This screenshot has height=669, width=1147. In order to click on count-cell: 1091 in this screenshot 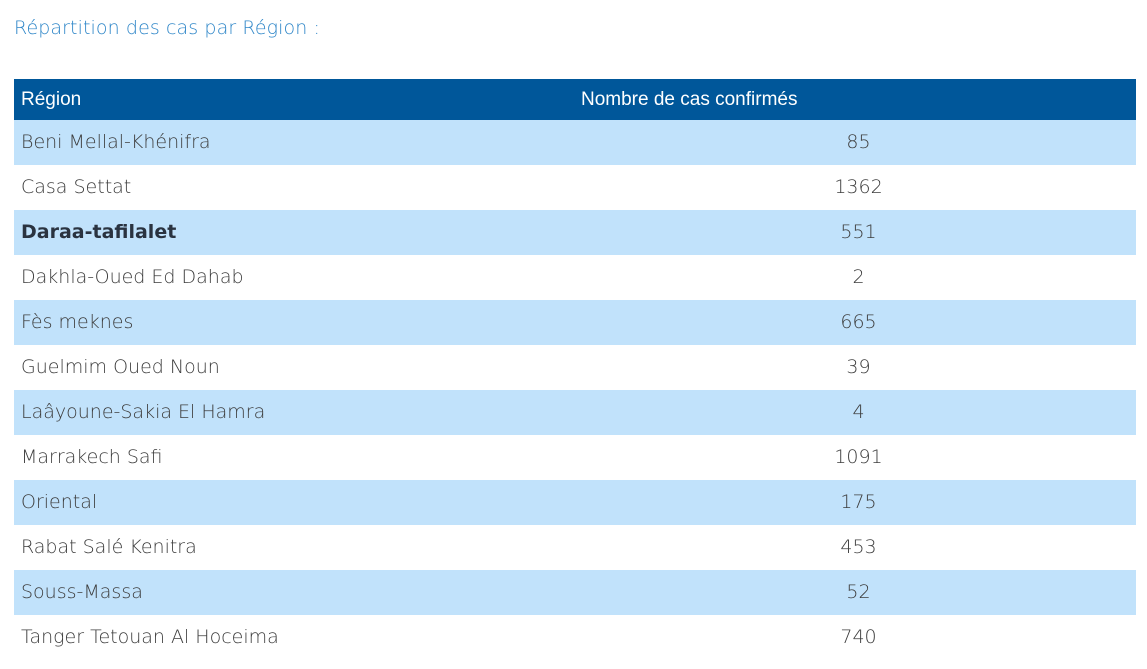, I will do `click(858, 457)`.